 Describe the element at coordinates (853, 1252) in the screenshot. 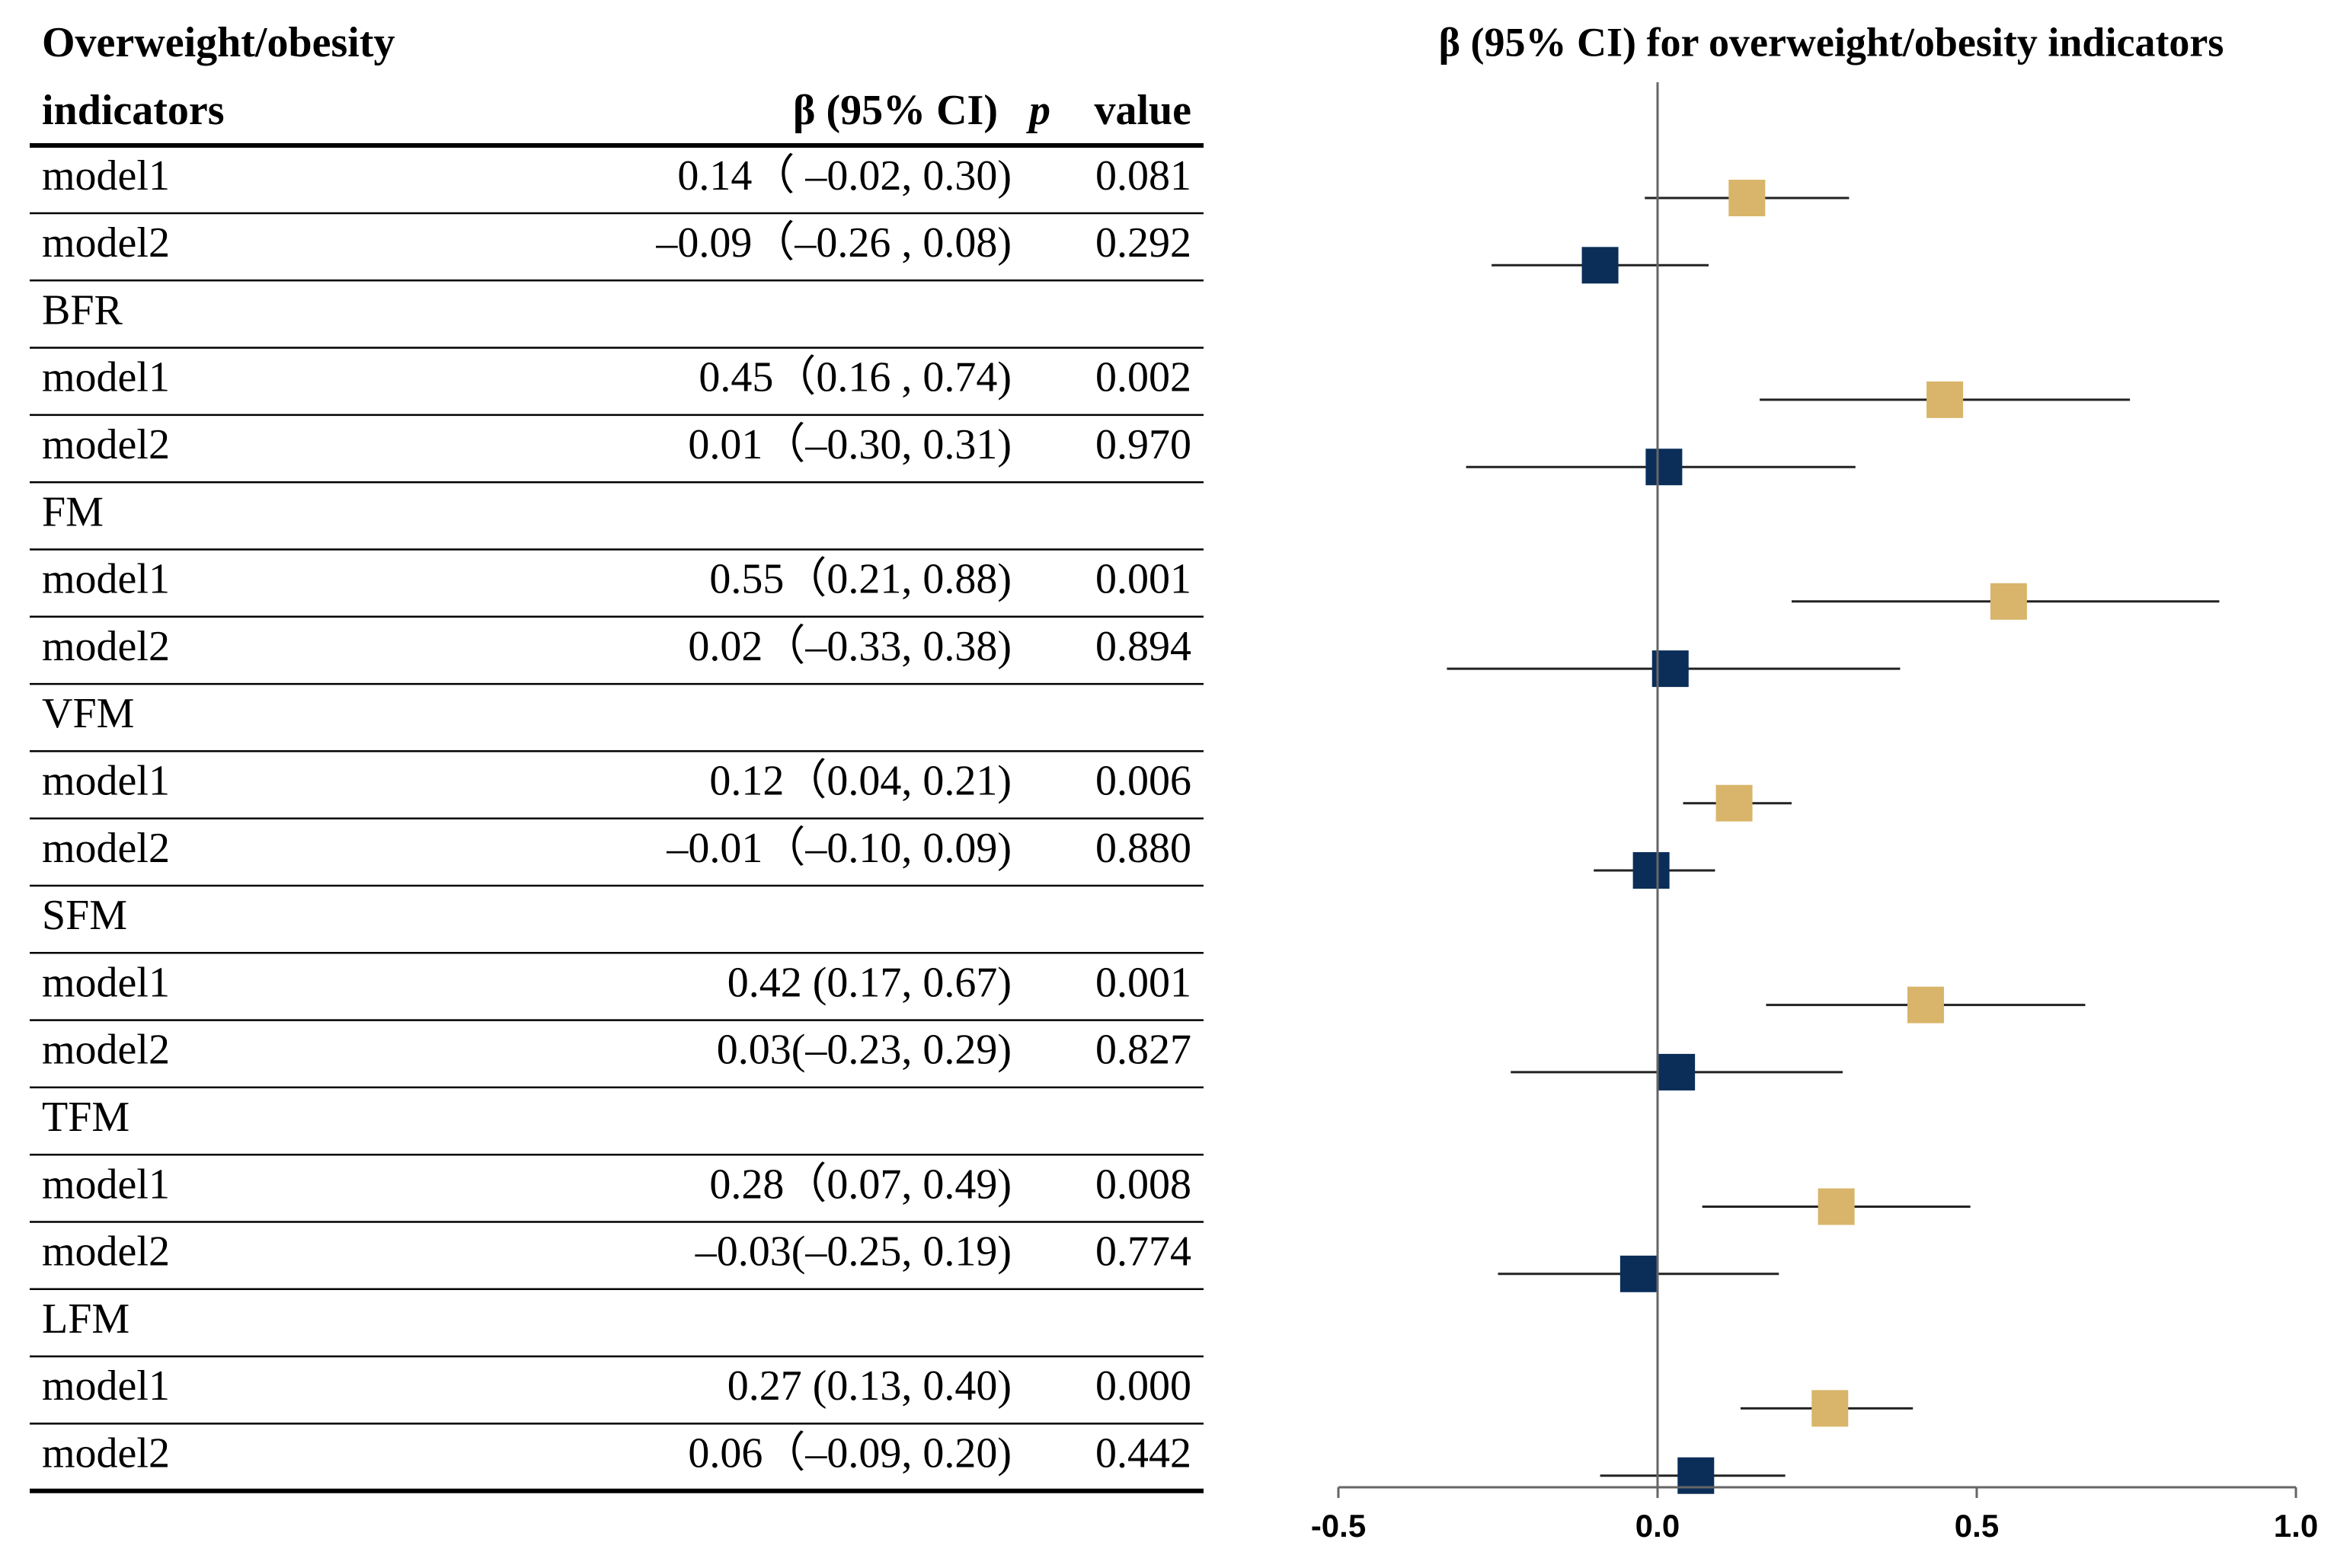

I see `beta-ci: –0.03(–0.25, 0.19)` at that location.